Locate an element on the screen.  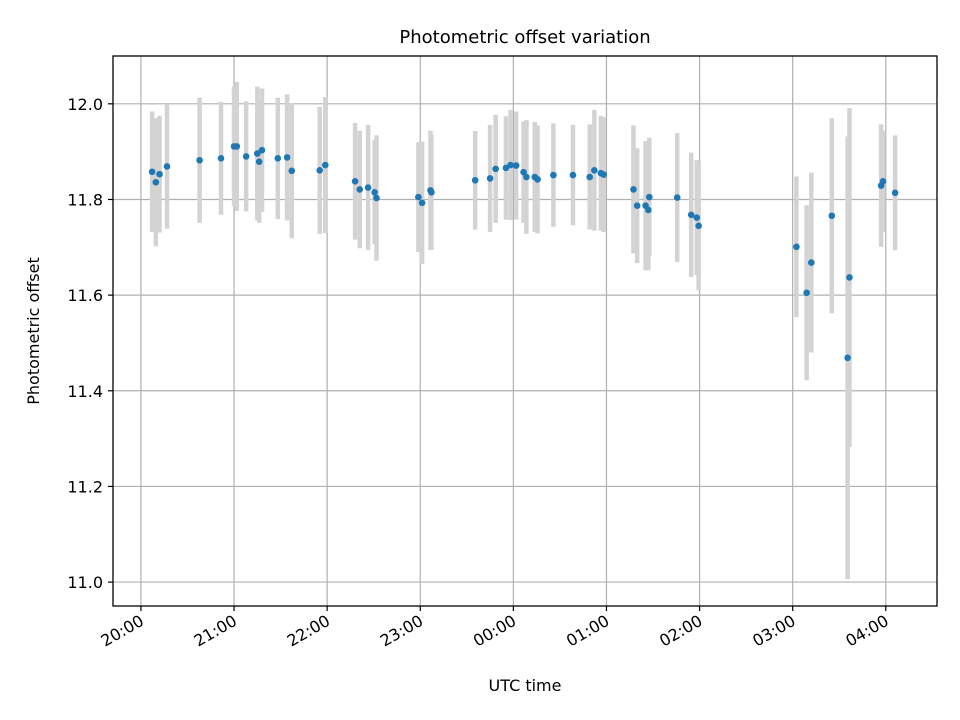
y-tick-label: 11.6 is located at coordinates (85, 295).